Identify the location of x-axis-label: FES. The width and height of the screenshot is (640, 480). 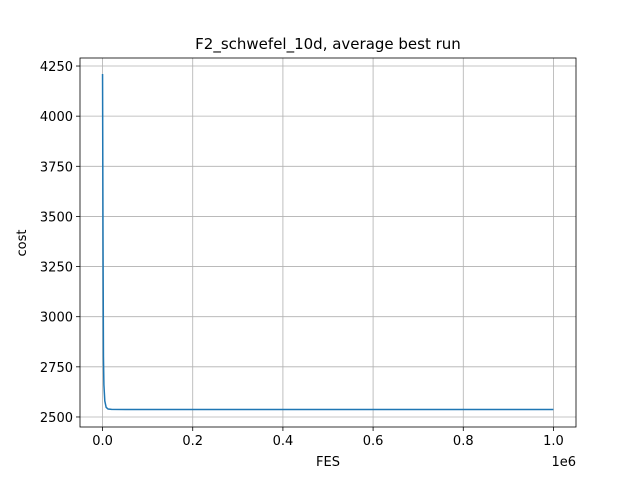
(328, 462).